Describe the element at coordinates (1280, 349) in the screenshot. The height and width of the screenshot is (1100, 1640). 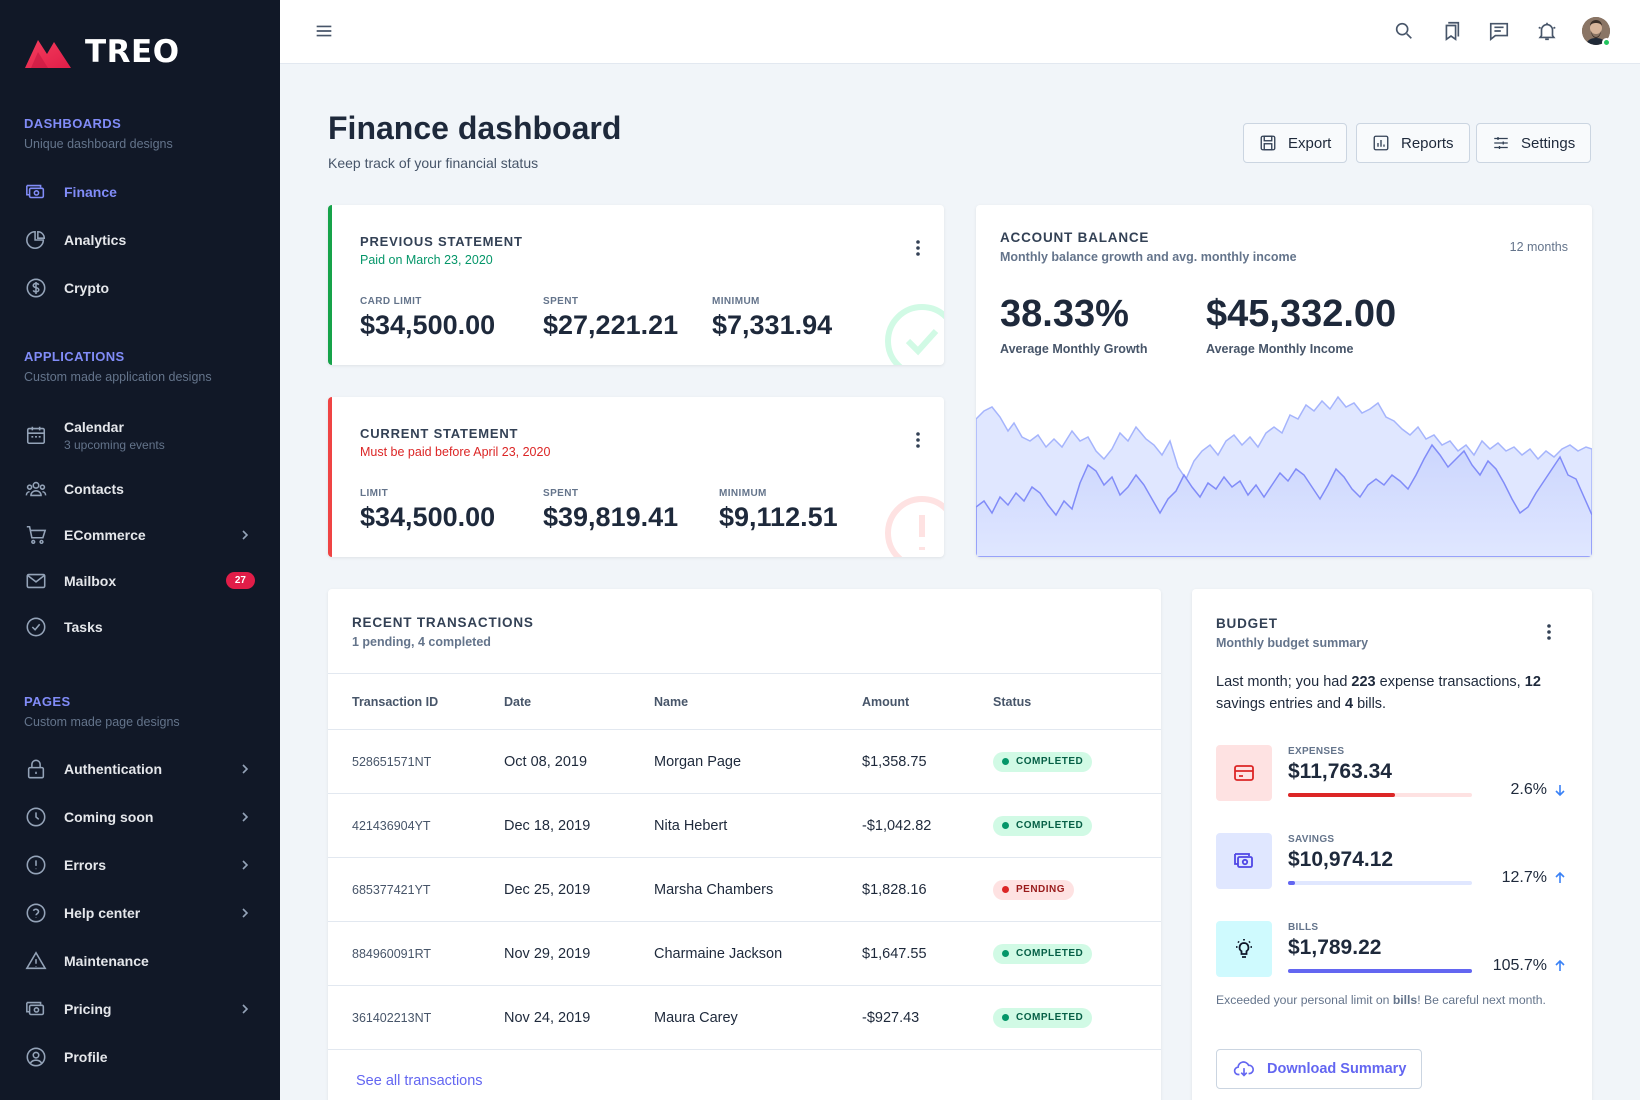
I see `income-label: Average Monthly Income` at that location.